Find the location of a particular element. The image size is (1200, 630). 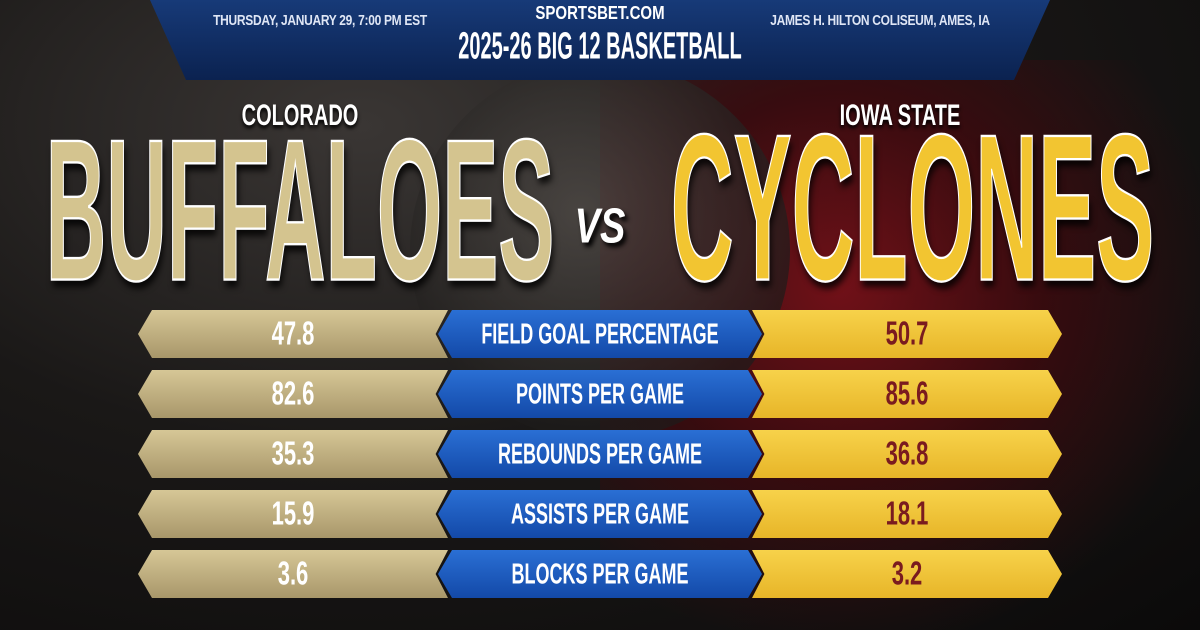

left-team-stat: 47.8 is located at coordinates (293, 334).